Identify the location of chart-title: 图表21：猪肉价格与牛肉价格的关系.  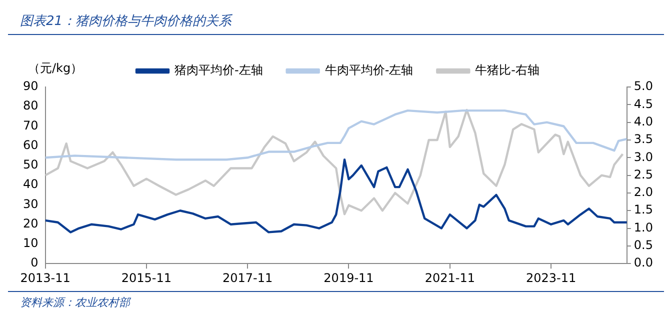
(336, 21).